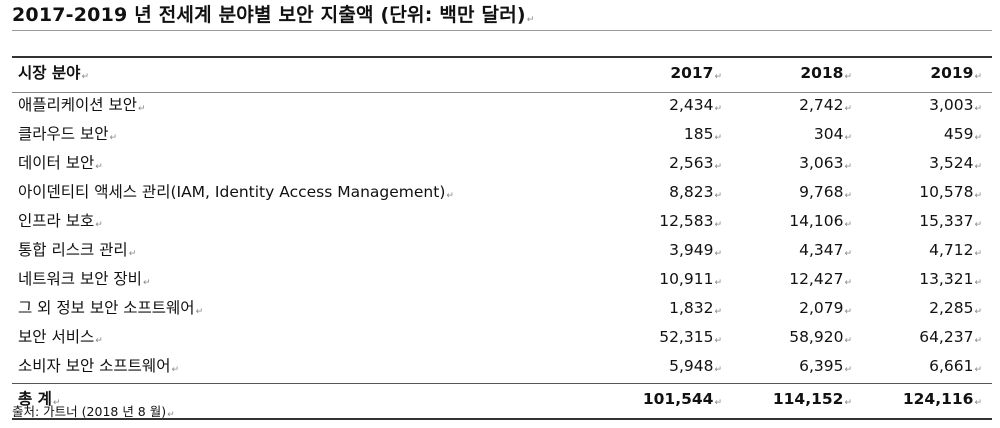 This screenshot has width=1000, height=428. What do you see at coordinates (690, 279) in the screenshot?
I see `value-cell-2017: 10,911↵` at bounding box center [690, 279].